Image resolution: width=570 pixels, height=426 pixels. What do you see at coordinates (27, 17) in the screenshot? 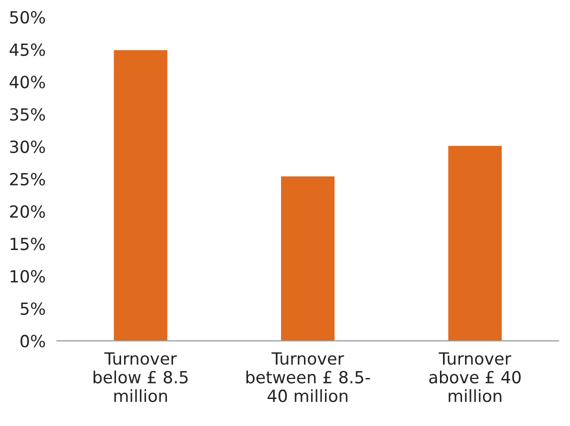
I see `y-tick-label: 50%` at bounding box center [27, 17].